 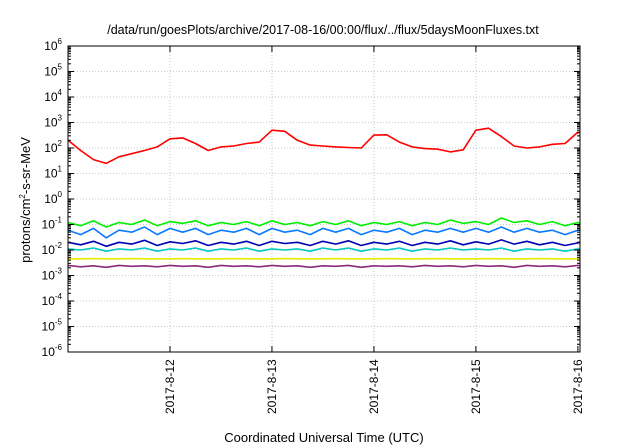 I want to click on y-tick-label: 10⁴, so click(x=53, y=96).